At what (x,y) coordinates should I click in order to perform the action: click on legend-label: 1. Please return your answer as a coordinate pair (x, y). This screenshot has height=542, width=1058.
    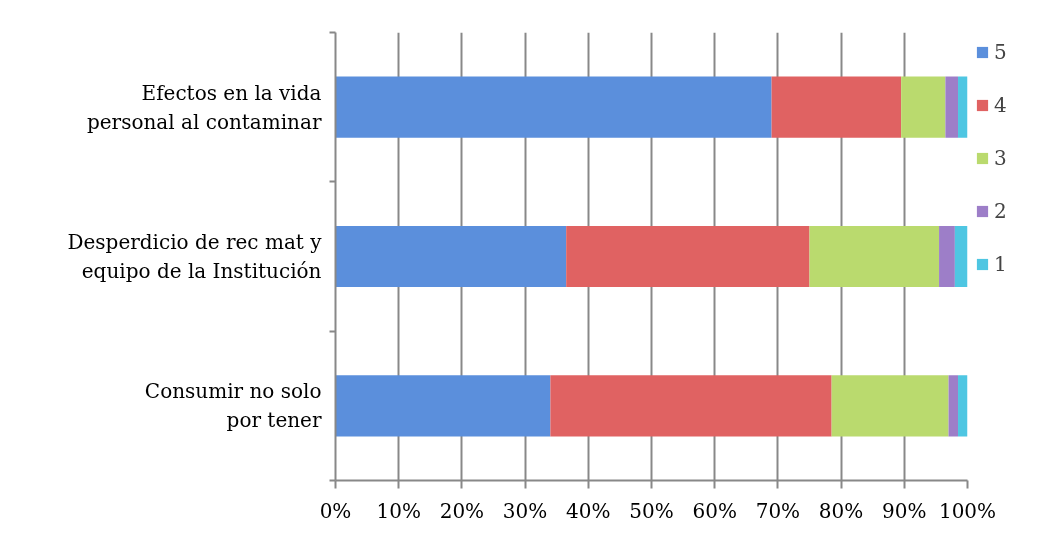
    Looking at the image, I should click on (1001, 264).